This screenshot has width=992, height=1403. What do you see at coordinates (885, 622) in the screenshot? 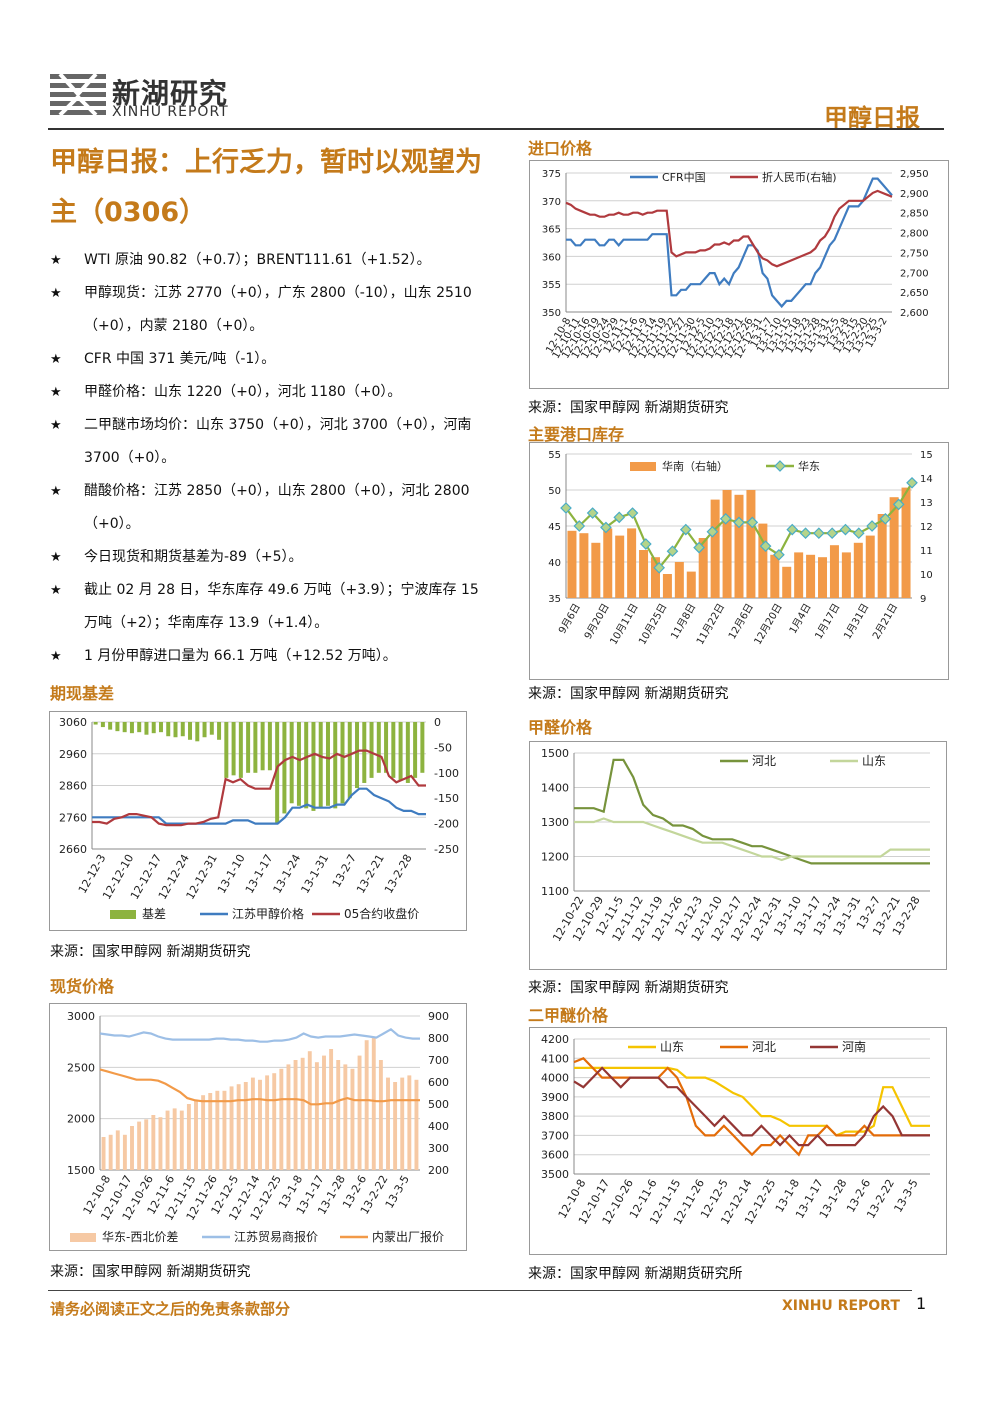
I see `x-tick-label: 2月21日` at bounding box center [885, 622].